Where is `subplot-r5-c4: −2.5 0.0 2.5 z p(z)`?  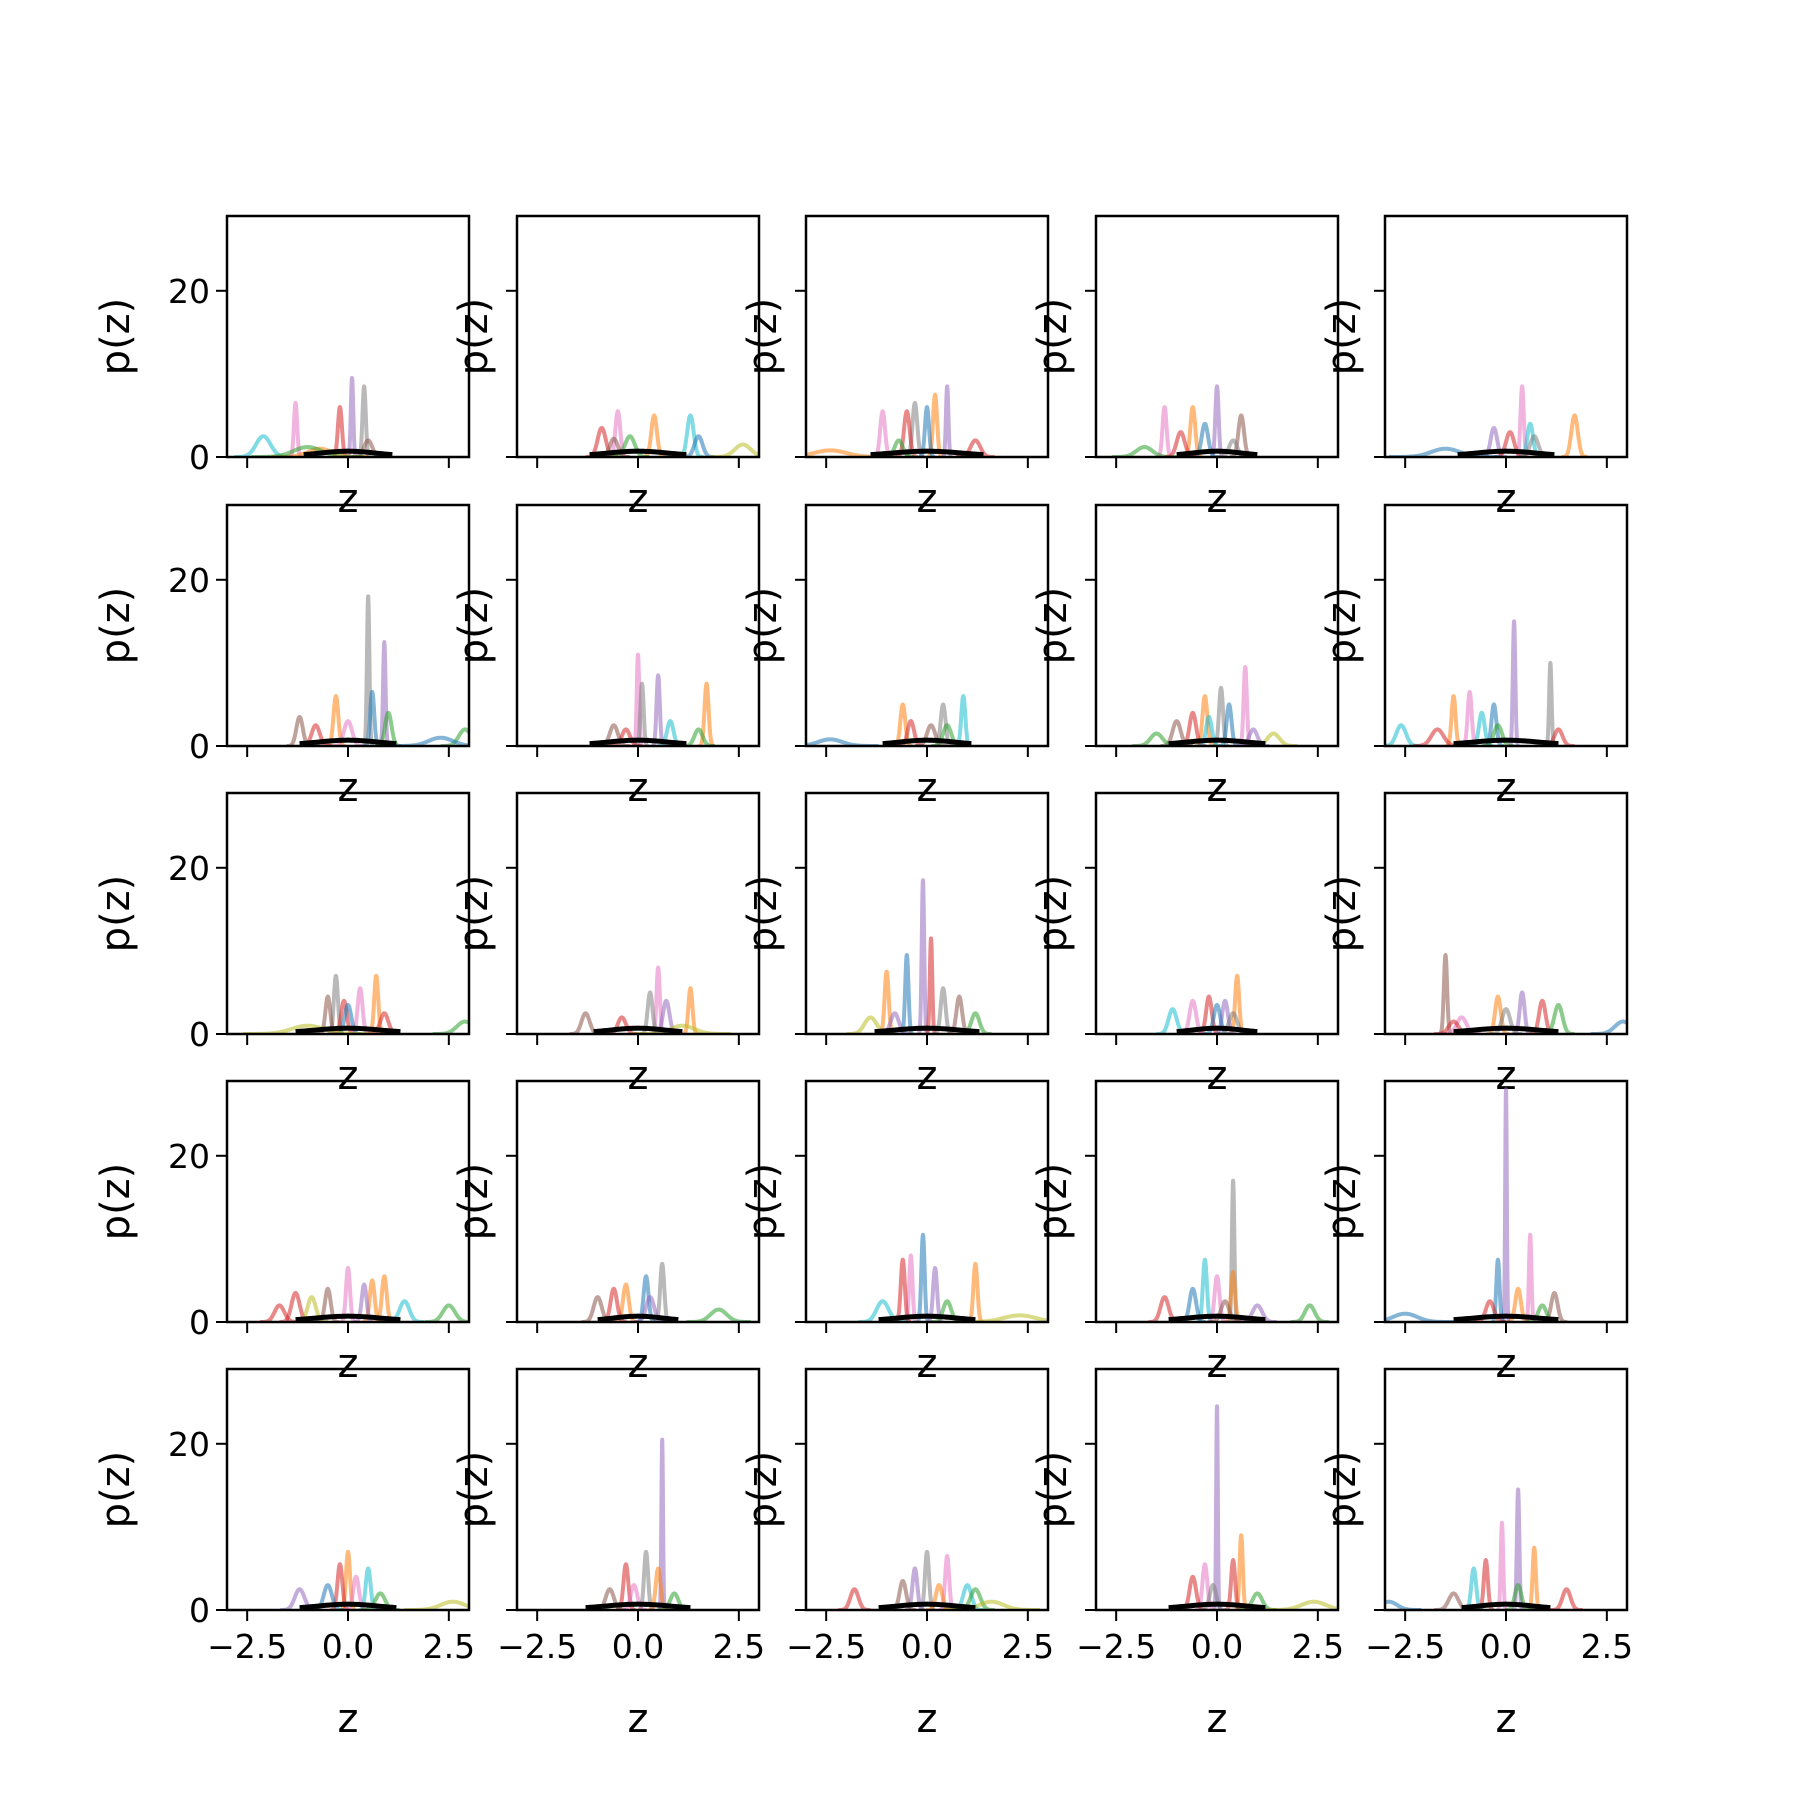
subplot-r5-c4: −2.5 0.0 2.5 z p(z) is located at coordinates (1187, 1554).